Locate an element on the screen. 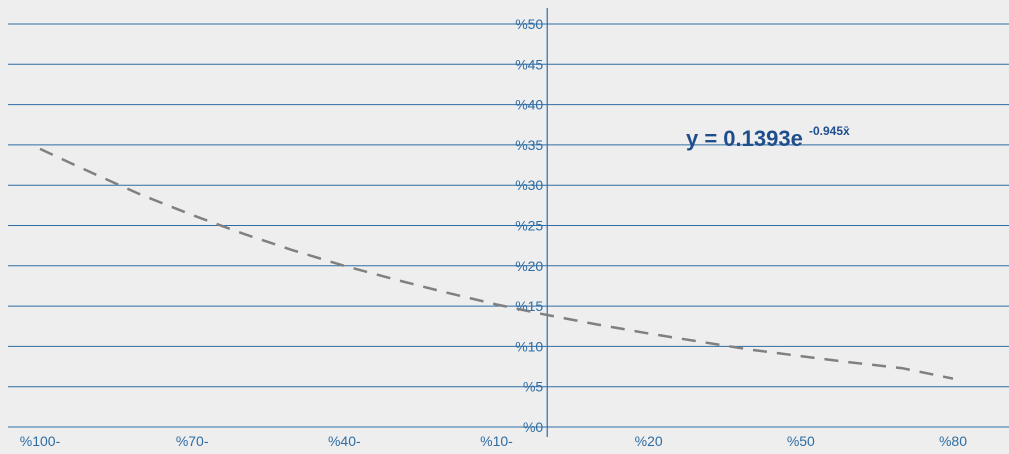 The width and height of the screenshot is (1009, 454). y-tick-label: %50 is located at coordinates (529, 24).